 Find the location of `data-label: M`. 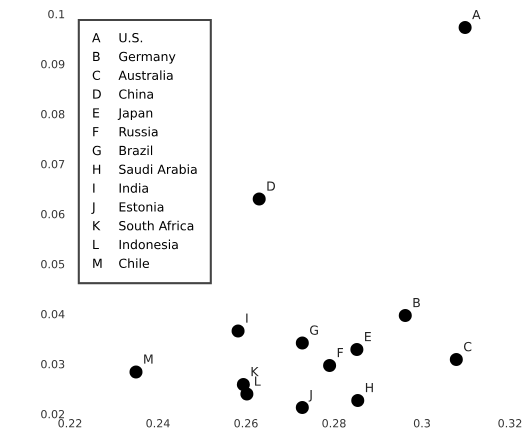

data-label: M is located at coordinates (148, 359).